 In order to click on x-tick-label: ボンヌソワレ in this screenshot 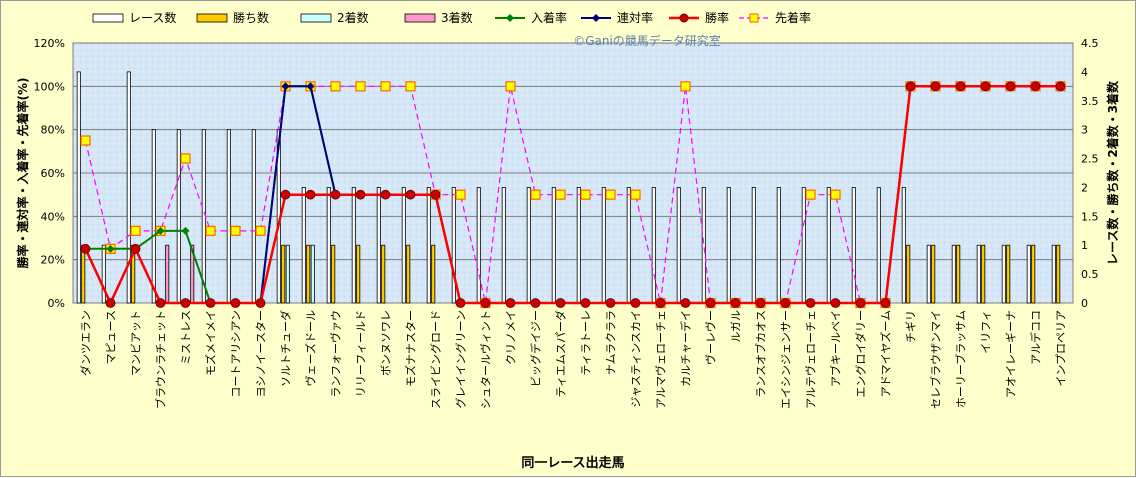, I will do `click(386, 343)`.